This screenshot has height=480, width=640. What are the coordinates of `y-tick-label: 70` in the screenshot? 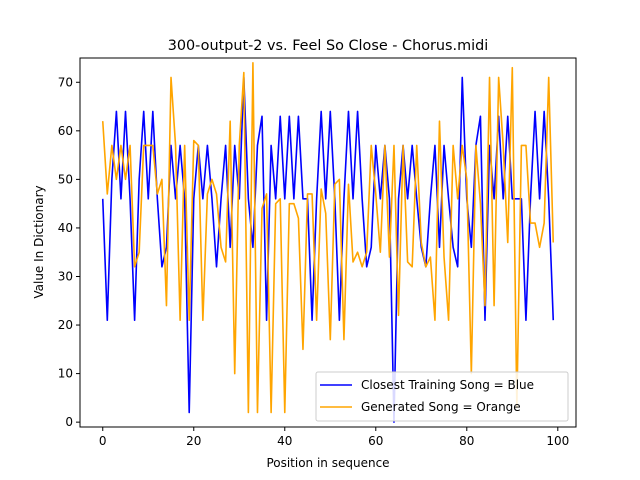 It's located at (65, 82).